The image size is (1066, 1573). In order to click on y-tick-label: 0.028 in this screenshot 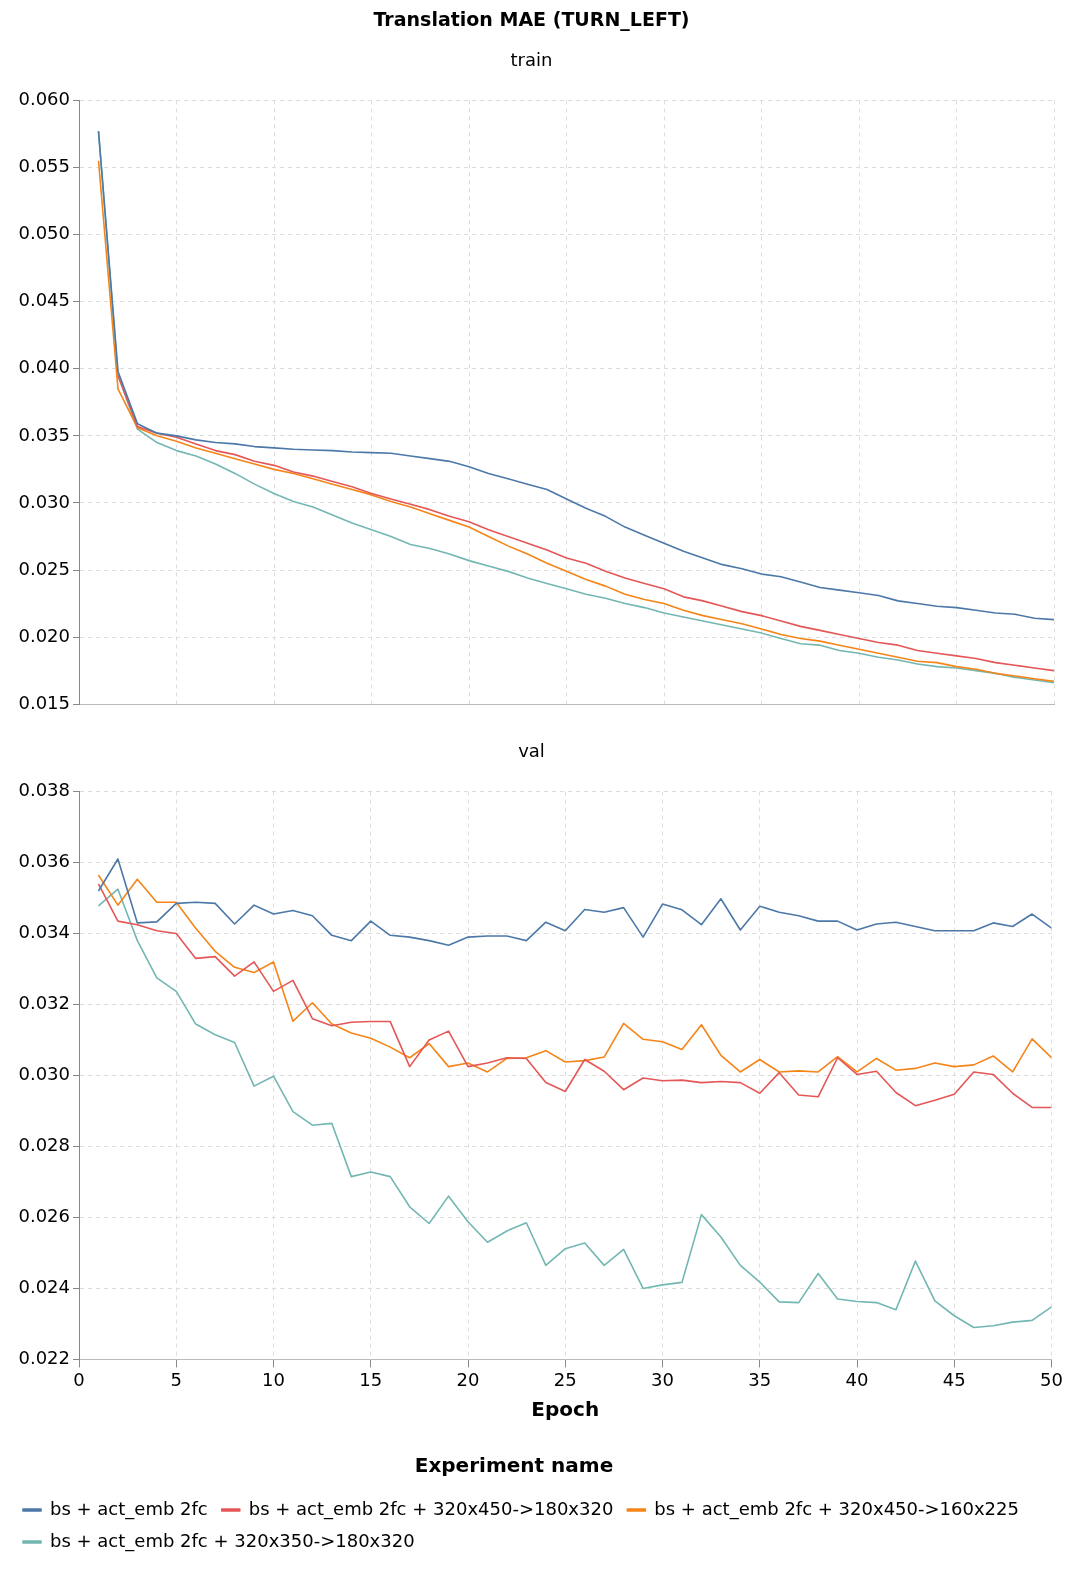, I will do `click(44, 1145)`.